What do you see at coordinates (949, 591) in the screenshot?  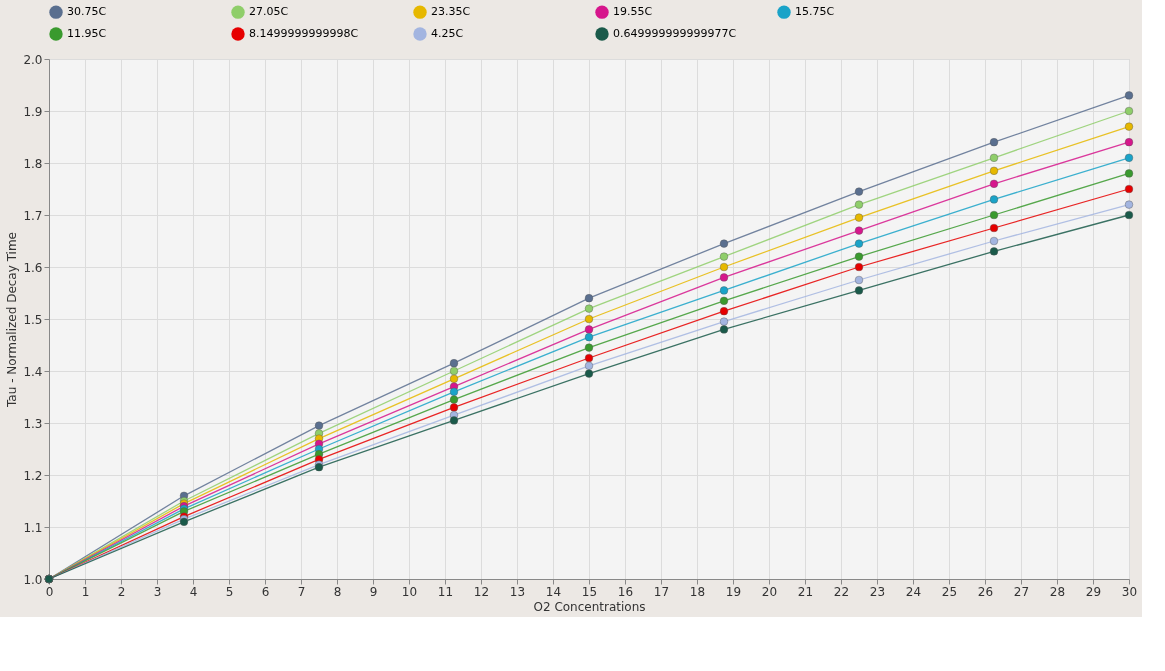 I see `x-tick-label: 25` at bounding box center [949, 591].